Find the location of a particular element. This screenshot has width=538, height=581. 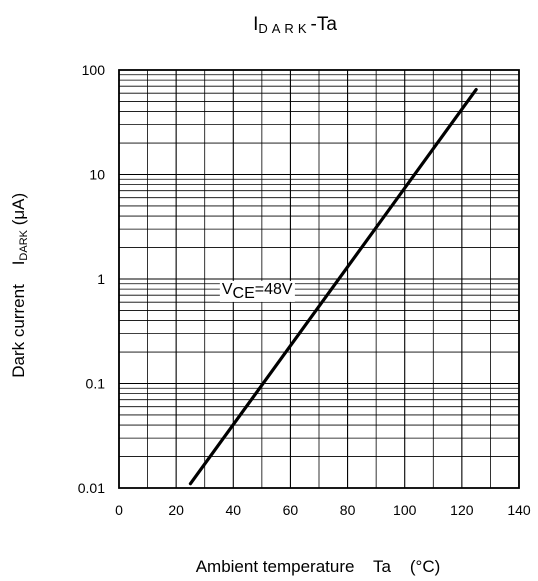

annotation-label: VCE=48V is located at coordinates (257, 291).